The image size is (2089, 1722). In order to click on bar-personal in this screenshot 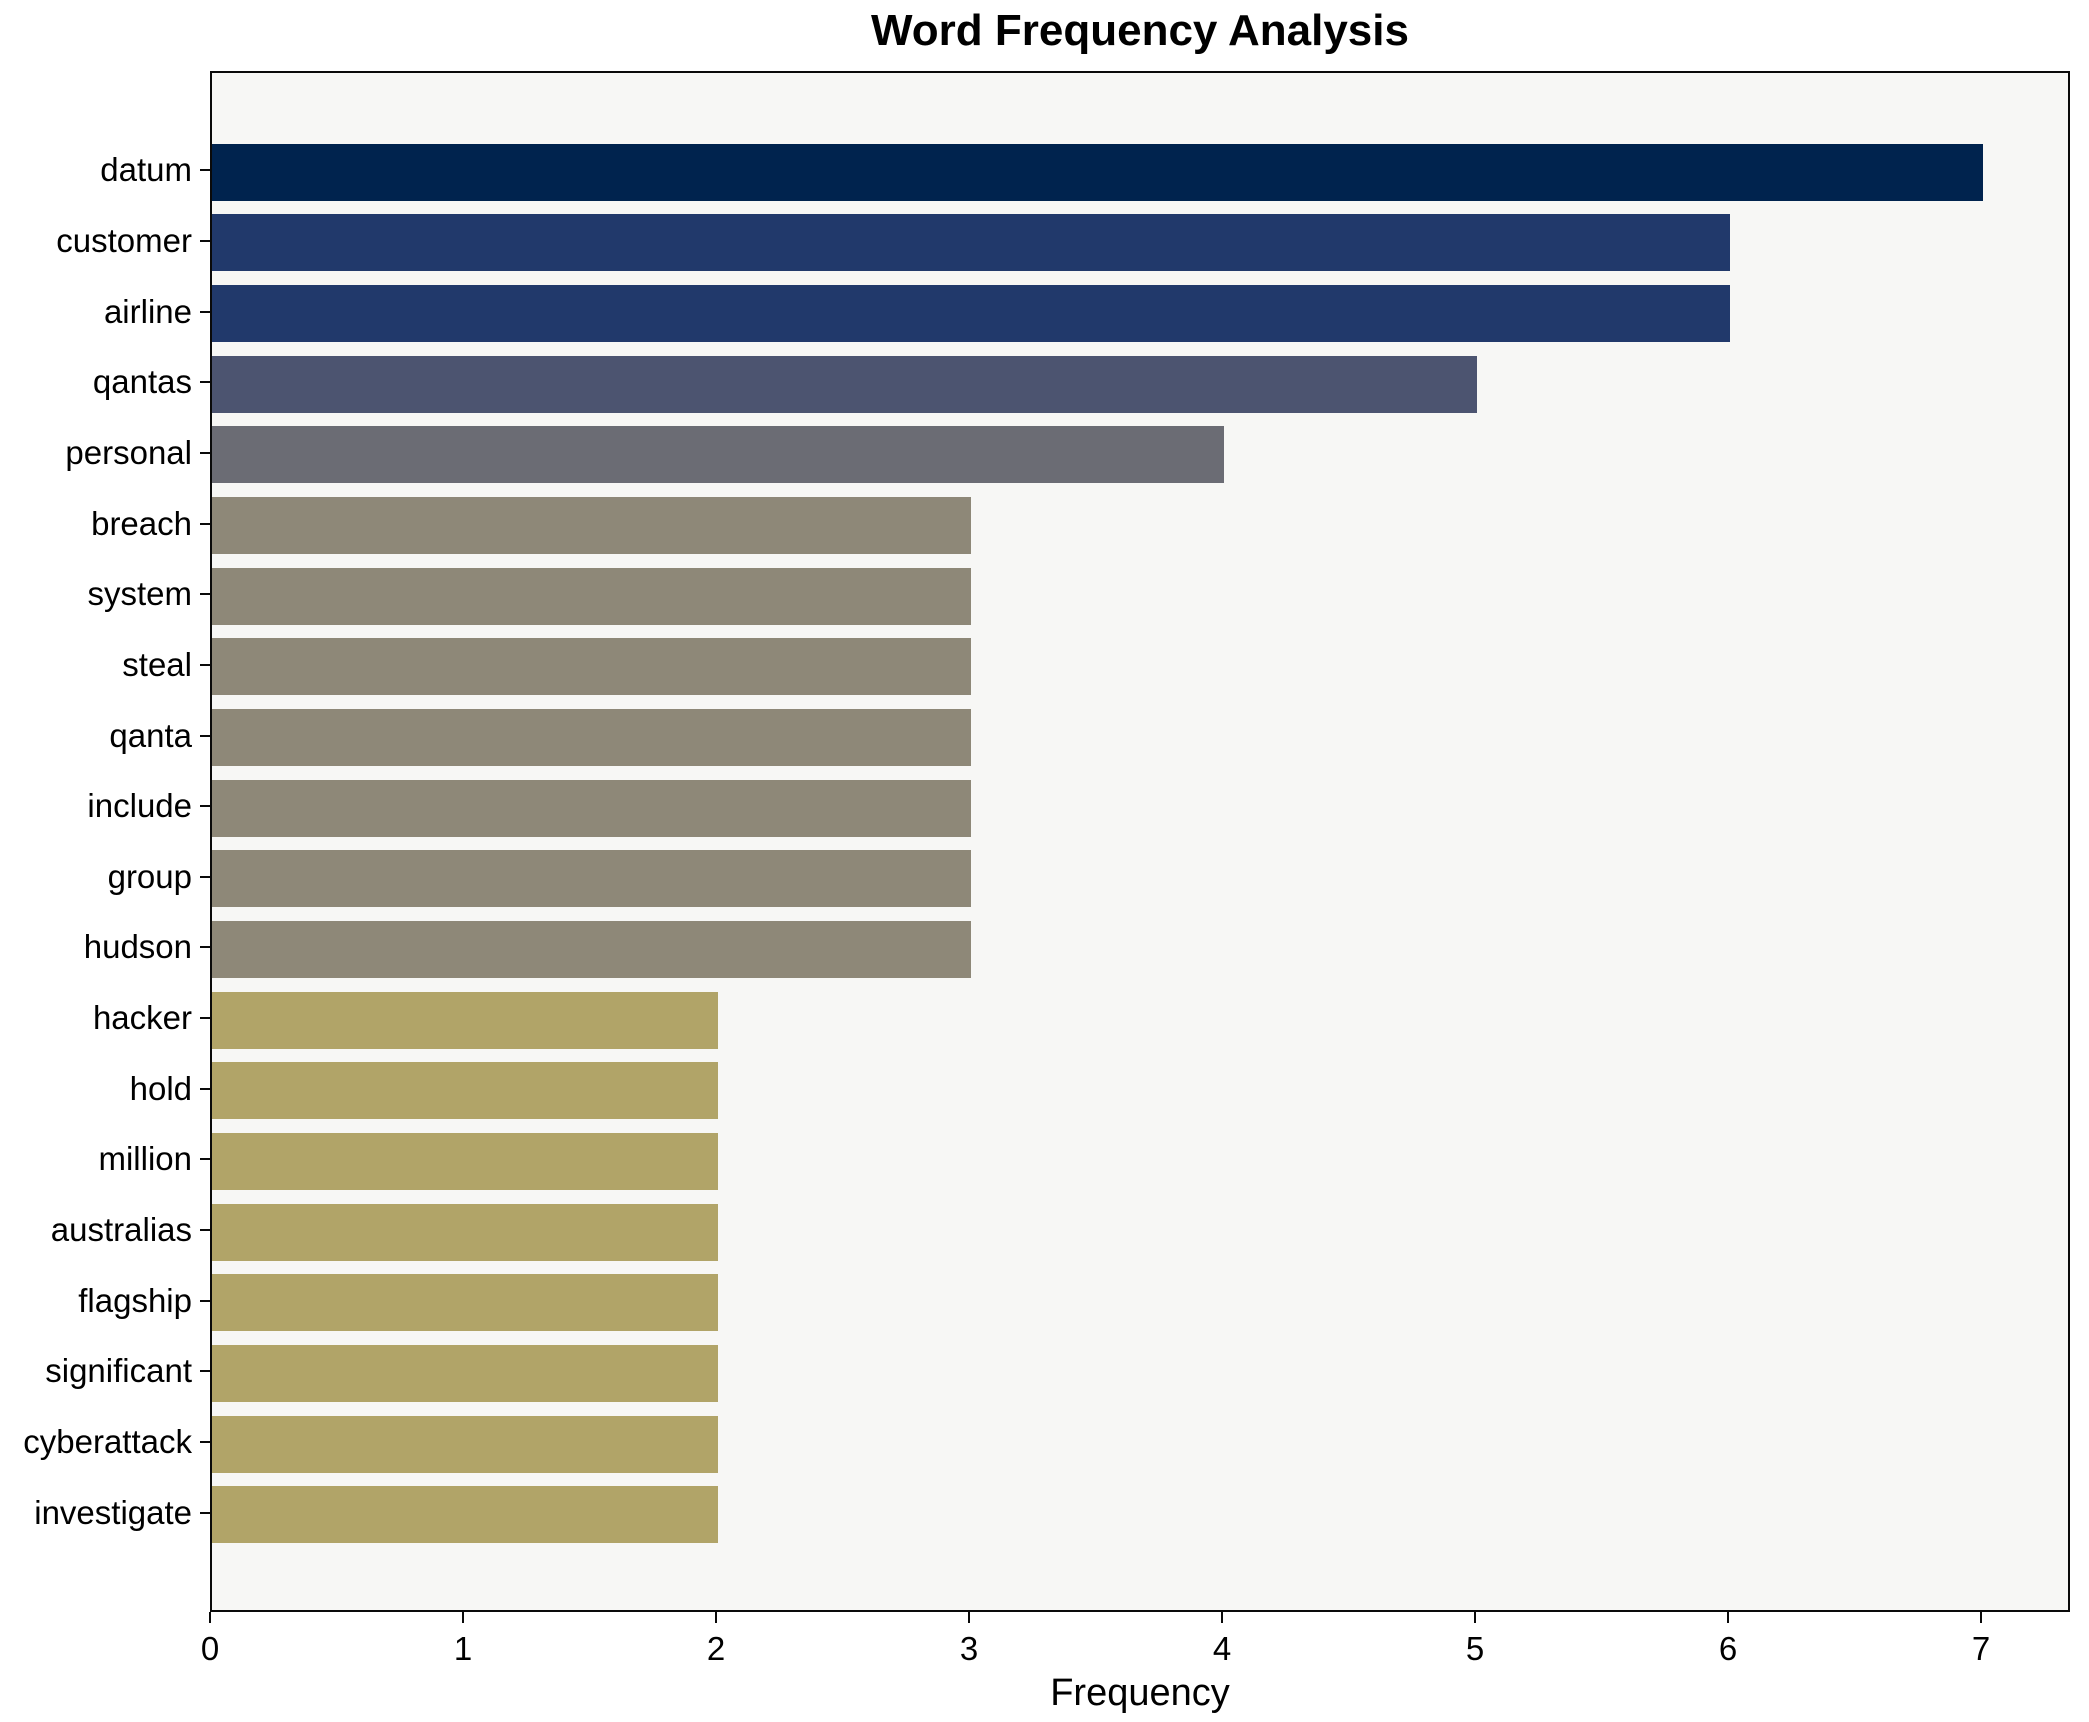, I will do `click(718, 454)`.